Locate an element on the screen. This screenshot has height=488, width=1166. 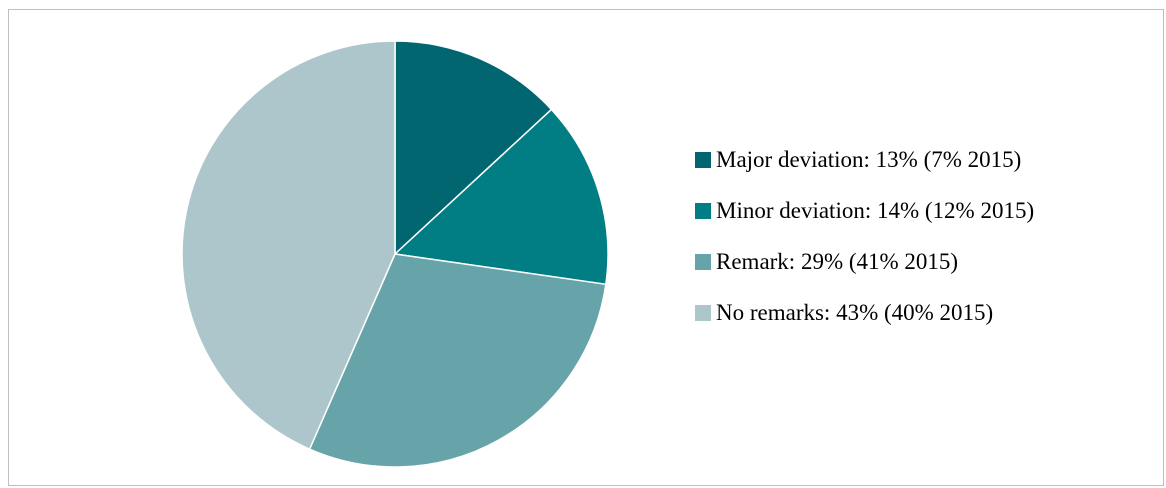
legend-item-minor-deviation: Minor deviation: 14% (12% 2015) is located at coordinates (864, 211).